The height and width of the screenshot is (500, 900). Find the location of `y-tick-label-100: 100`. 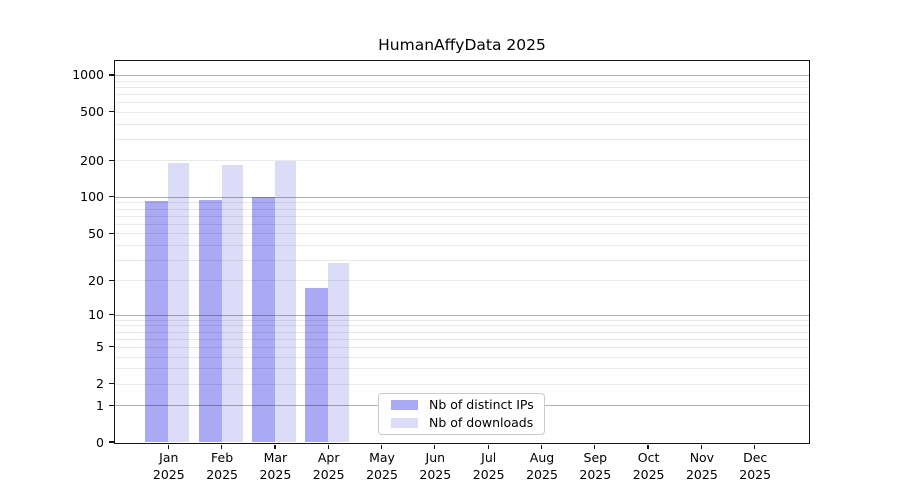

y-tick-label-100: 100 is located at coordinates (92, 197).